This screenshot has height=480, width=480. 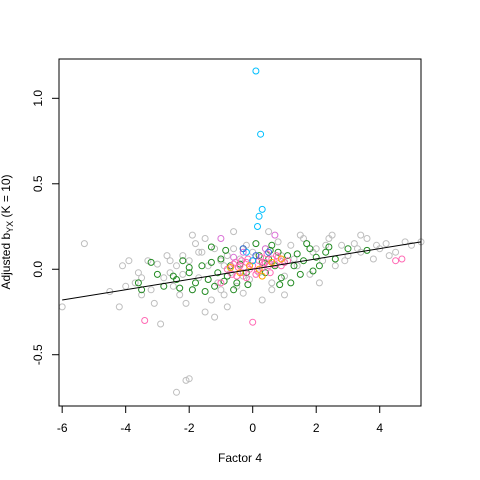 I want to click on y-axis-title: Adjusted bYX (K = 10), so click(x=7, y=231).